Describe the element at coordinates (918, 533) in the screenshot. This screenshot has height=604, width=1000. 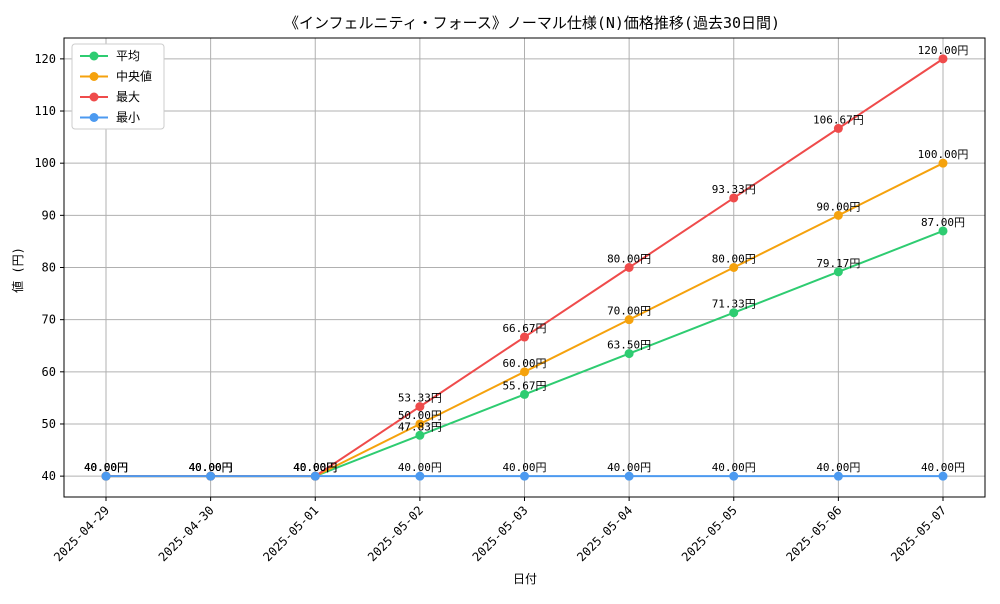
I see `x-tick-label: 2025-05-07` at that location.